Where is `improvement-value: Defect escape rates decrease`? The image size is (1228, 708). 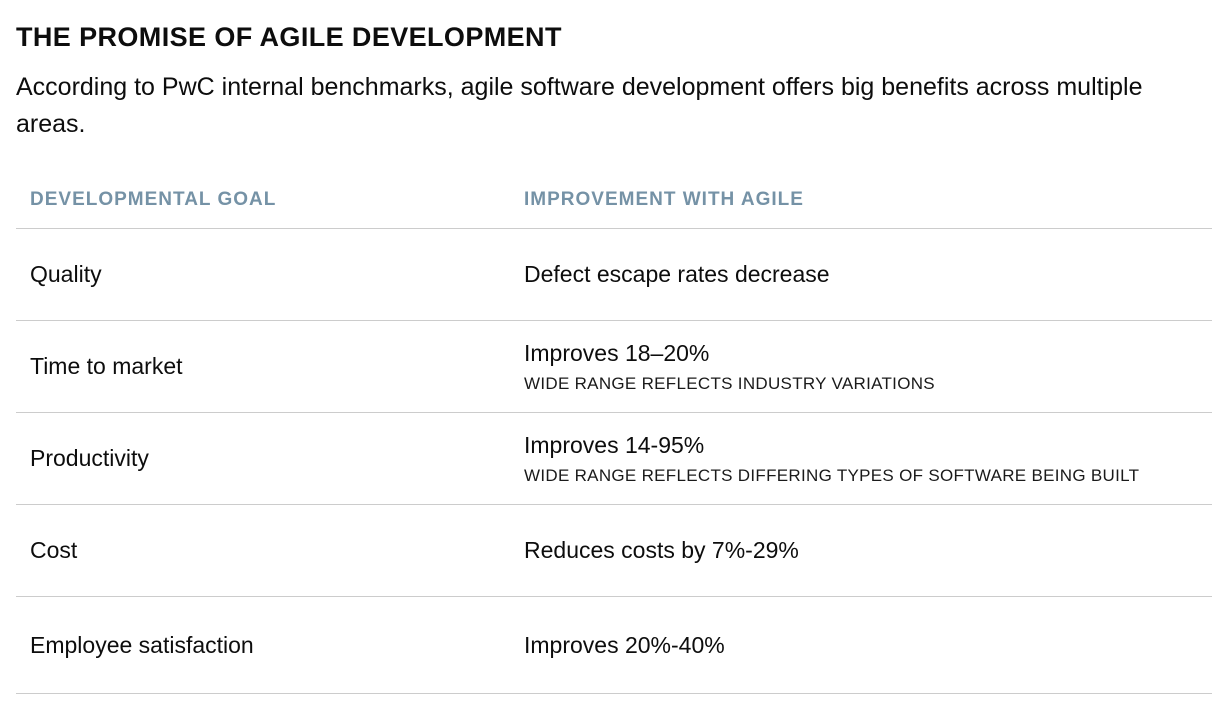 improvement-value: Defect escape rates decrease is located at coordinates (677, 274).